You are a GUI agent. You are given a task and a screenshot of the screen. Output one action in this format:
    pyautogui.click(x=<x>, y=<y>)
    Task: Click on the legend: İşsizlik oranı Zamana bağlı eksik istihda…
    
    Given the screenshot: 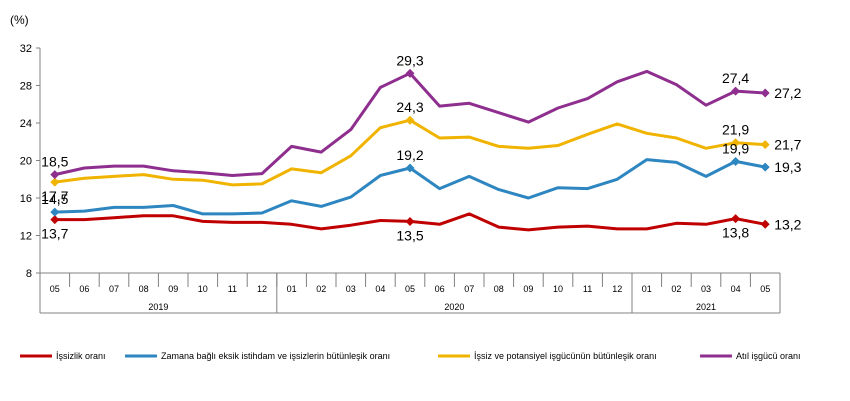 What is the action you would take?
    pyautogui.click(x=410, y=356)
    